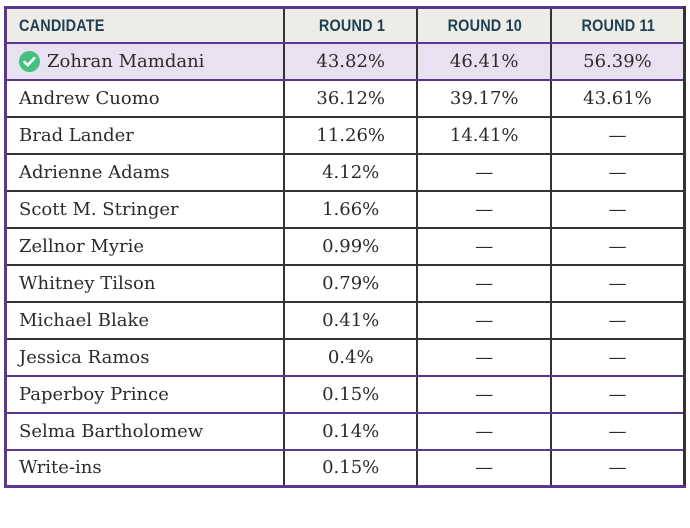 This screenshot has height=528, width=690. Describe the element at coordinates (483, 61) in the screenshot. I see `round10-value: 46.41%` at that location.